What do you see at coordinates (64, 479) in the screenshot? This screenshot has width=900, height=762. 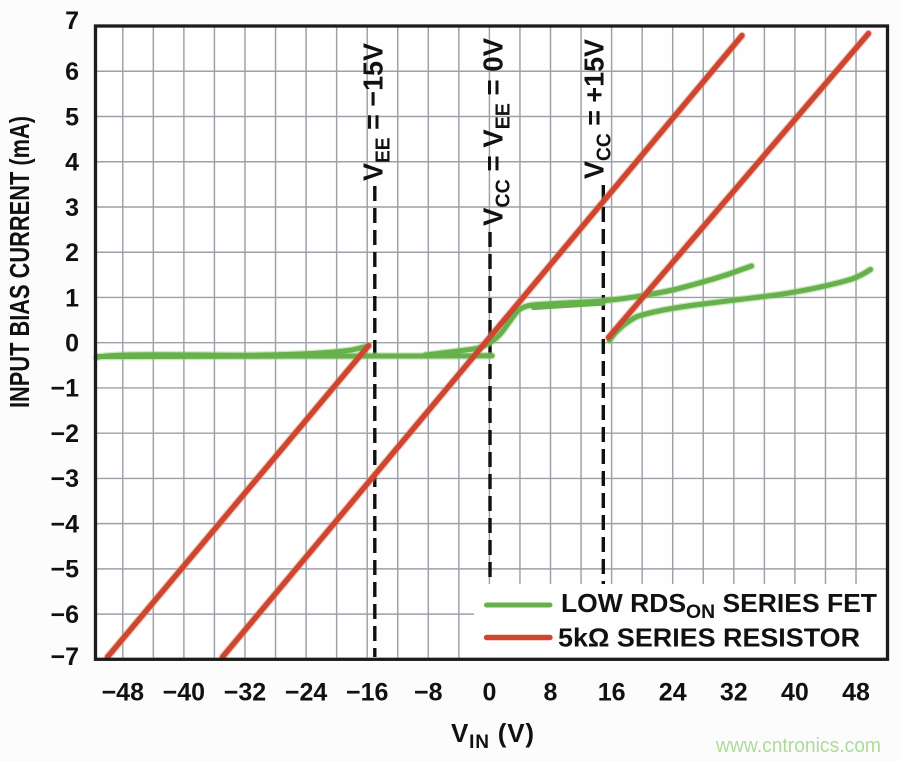 I see `svg-text: −3` at bounding box center [64, 479].